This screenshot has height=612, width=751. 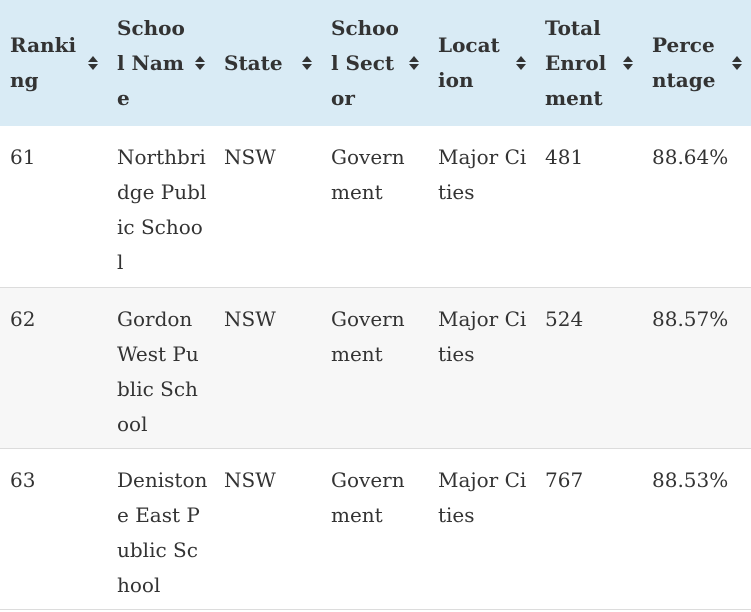 I want to click on cell-text: 63, so click(x=23, y=479).